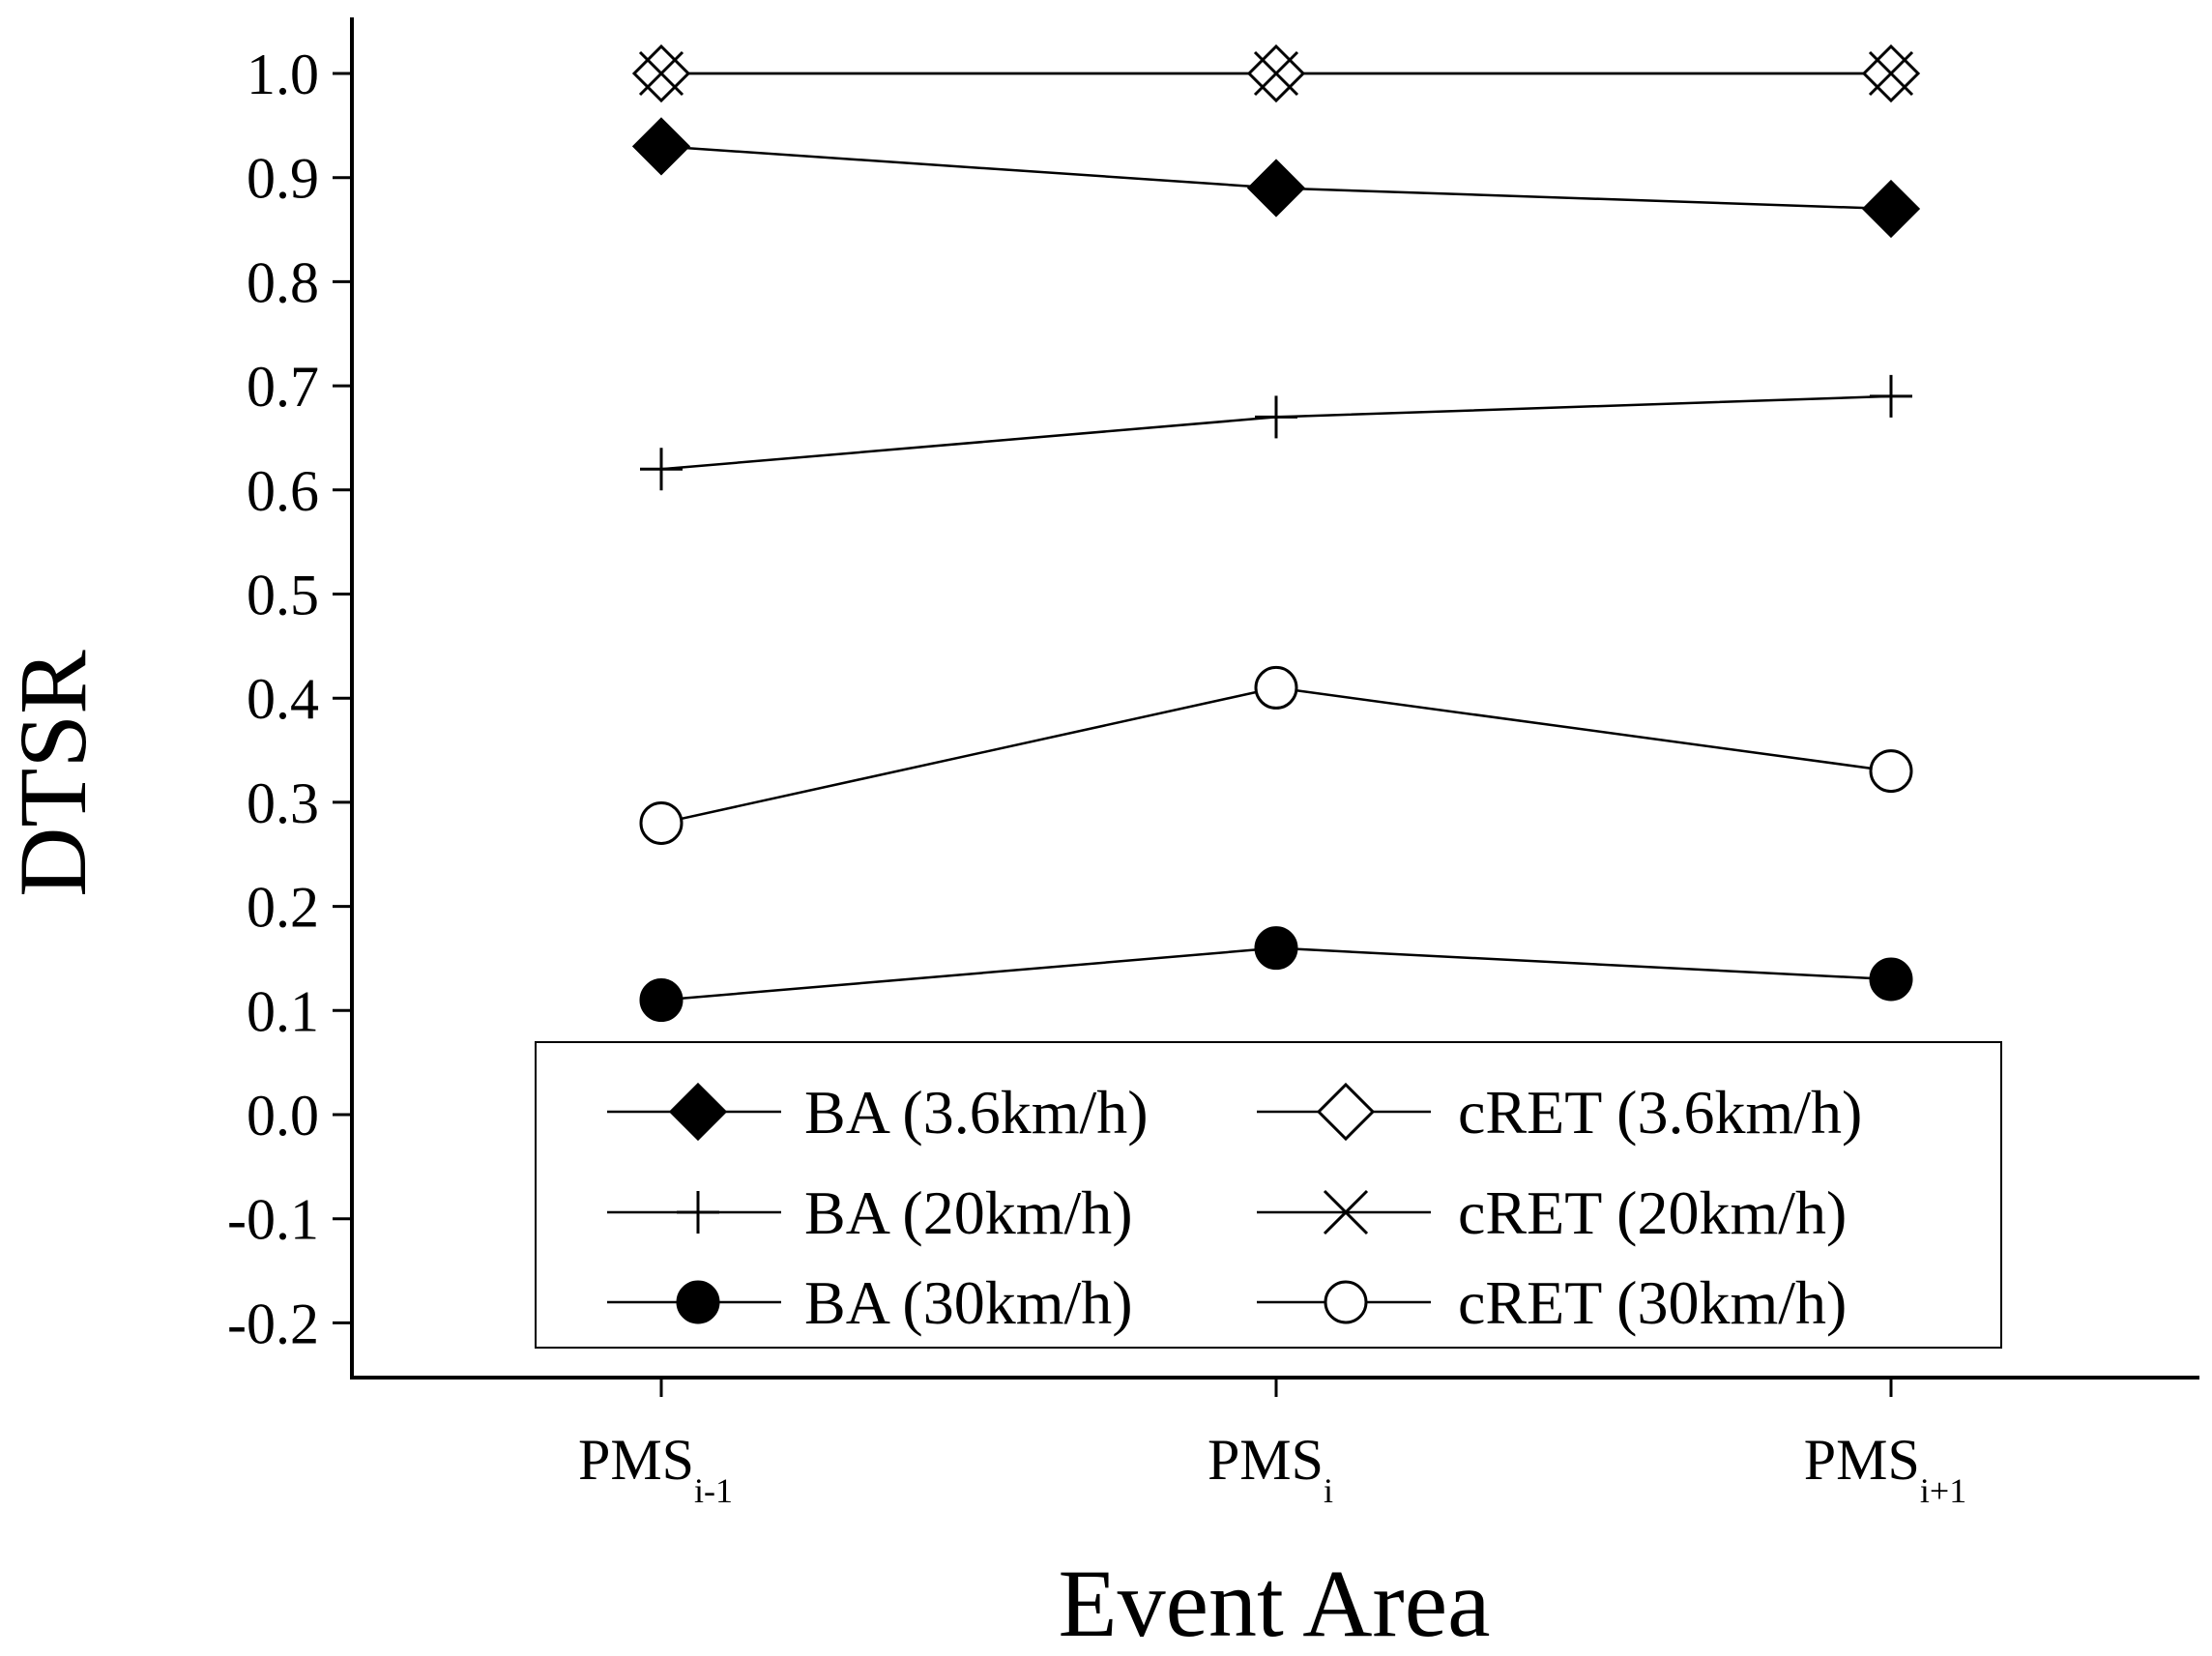 This screenshot has width=2212, height=1656. What do you see at coordinates (283, 699) in the screenshot?
I see `y-tick-label: 0.4` at bounding box center [283, 699].